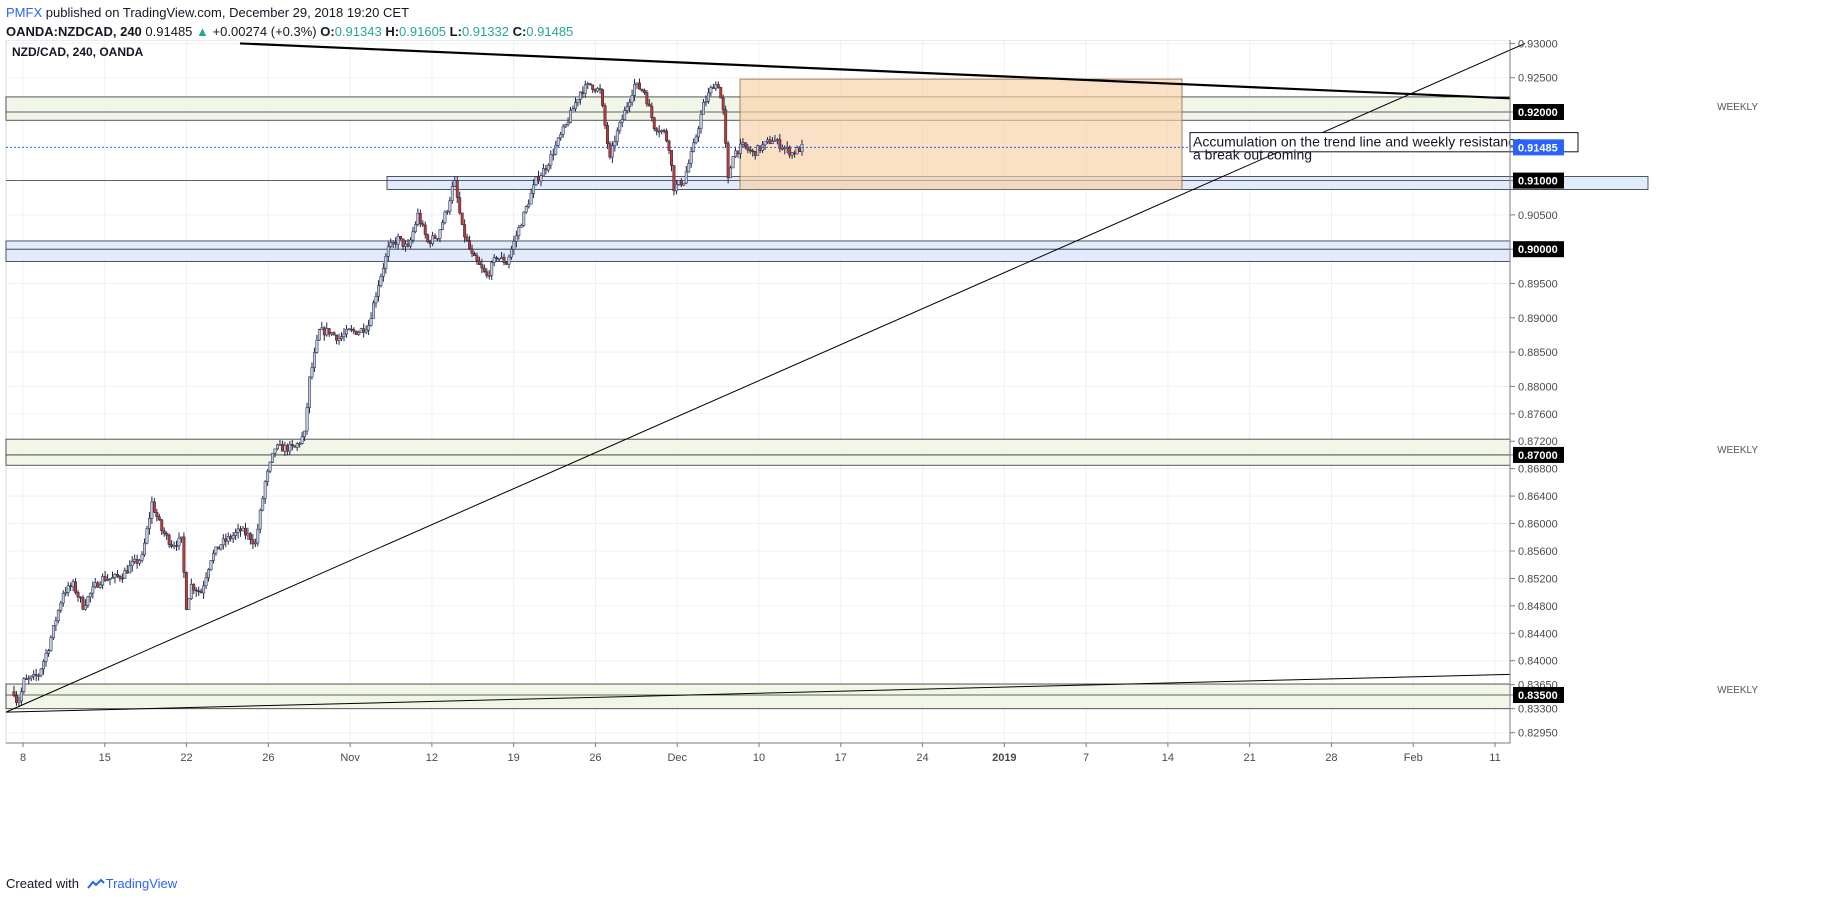  Describe the element at coordinates (105, 758) in the screenshot. I see `x-tick-label: 15` at that location.